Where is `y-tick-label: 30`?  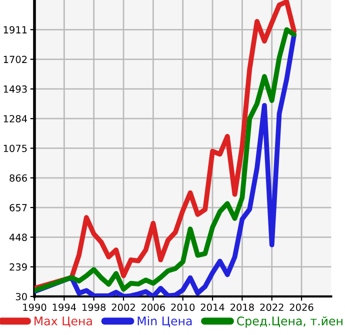
y-tick-label: 30 is located at coordinates (21, 296).